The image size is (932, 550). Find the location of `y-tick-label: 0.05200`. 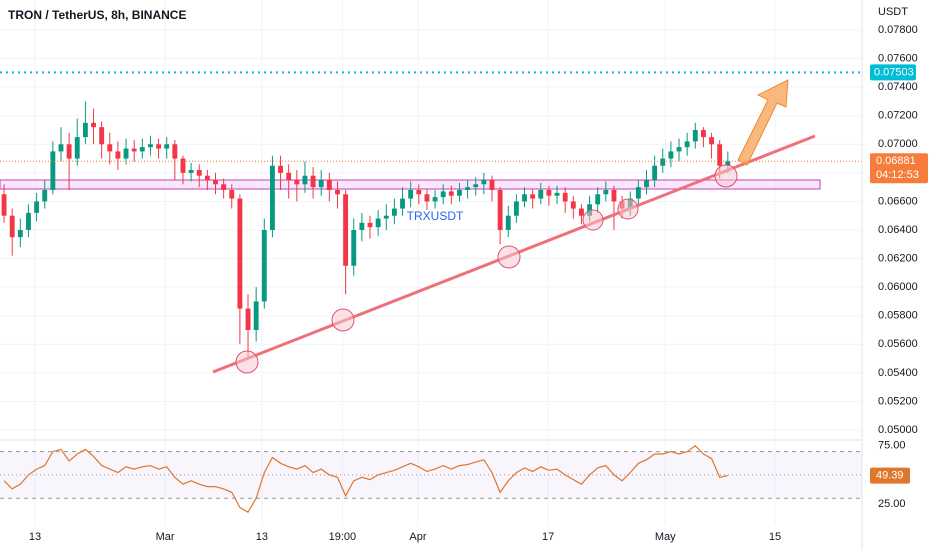

y-tick-label: 0.05200 is located at coordinates (898, 401).